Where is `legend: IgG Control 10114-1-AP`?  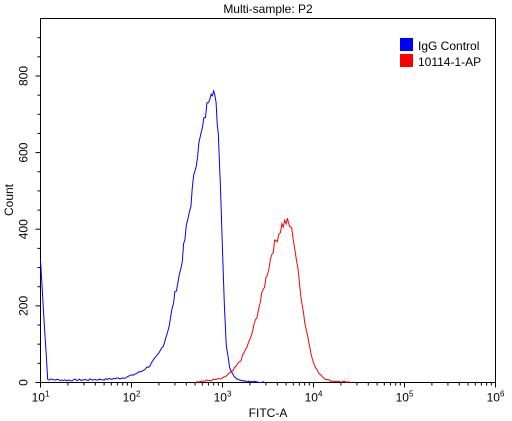
legend: IgG Control 10114-1-AP is located at coordinates (440, 53).